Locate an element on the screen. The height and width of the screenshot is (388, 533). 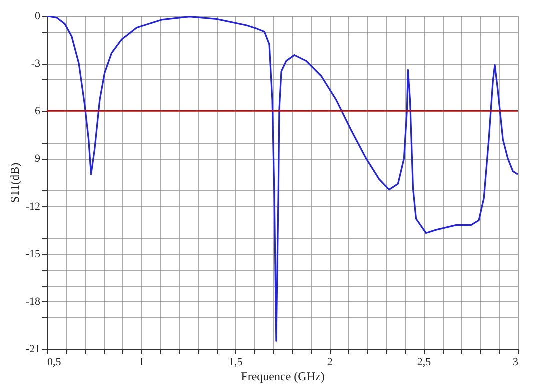
x-tick-label: 2,5 is located at coordinates (424, 362).